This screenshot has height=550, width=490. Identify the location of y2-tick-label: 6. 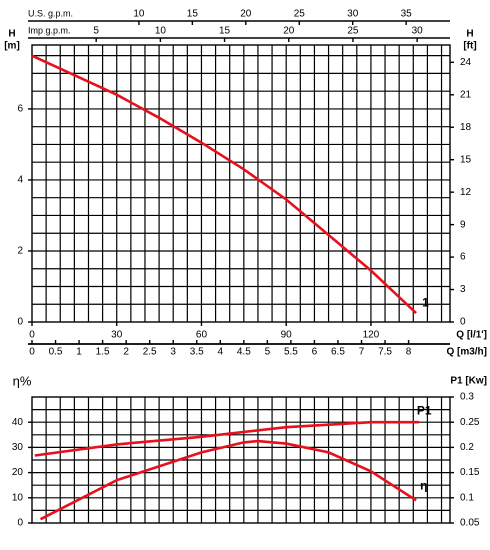
(463, 257).